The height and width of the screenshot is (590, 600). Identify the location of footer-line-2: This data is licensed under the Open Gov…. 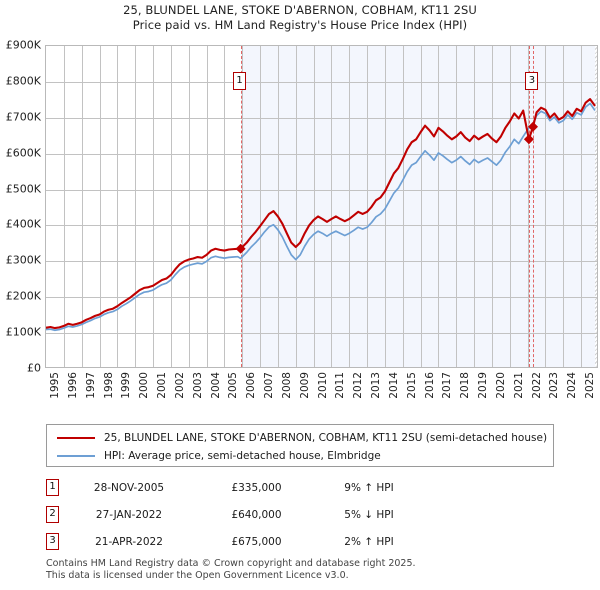
(197, 575).